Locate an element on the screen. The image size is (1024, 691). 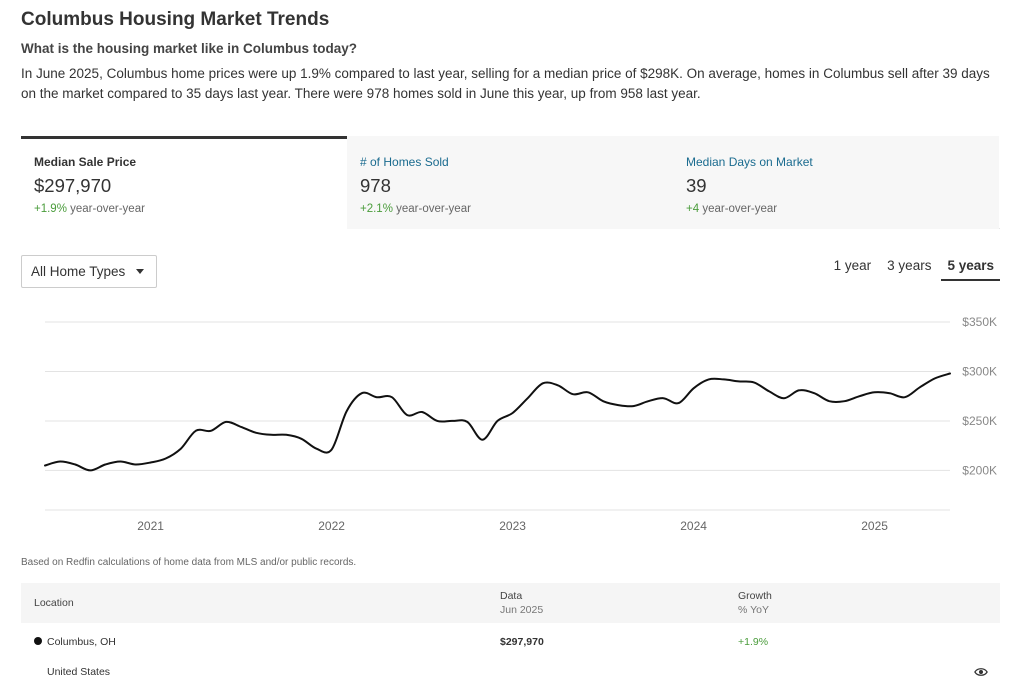
y-tick-label: $250K is located at coordinates (979, 421).